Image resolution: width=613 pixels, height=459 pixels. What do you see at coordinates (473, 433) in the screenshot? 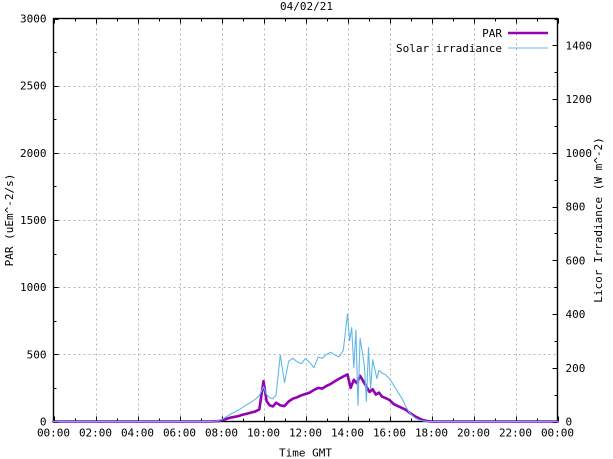
I see `x-tick-label: 20:00` at bounding box center [473, 433].